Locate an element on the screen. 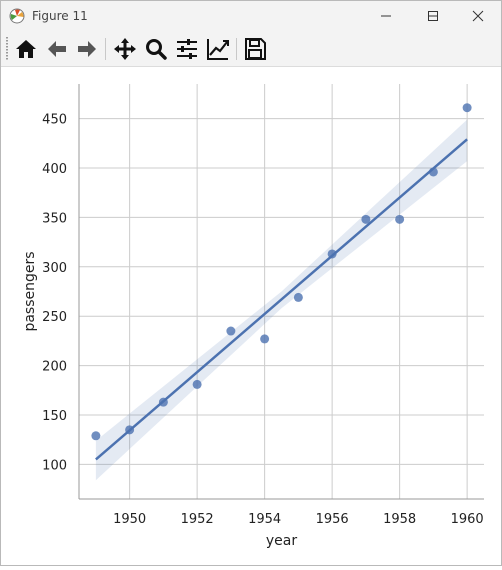 This screenshot has height=570, width=502. y-tick-label: 200 is located at coordinates (54, 367).